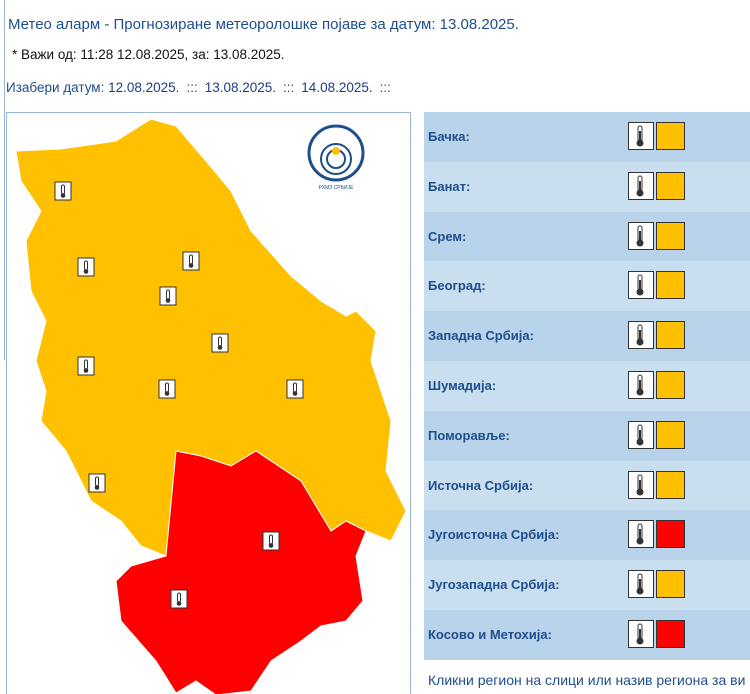 This screenshot has width=750, height=694. I want to click on region-row: Југоисточна Србија:, so click(587, 535).